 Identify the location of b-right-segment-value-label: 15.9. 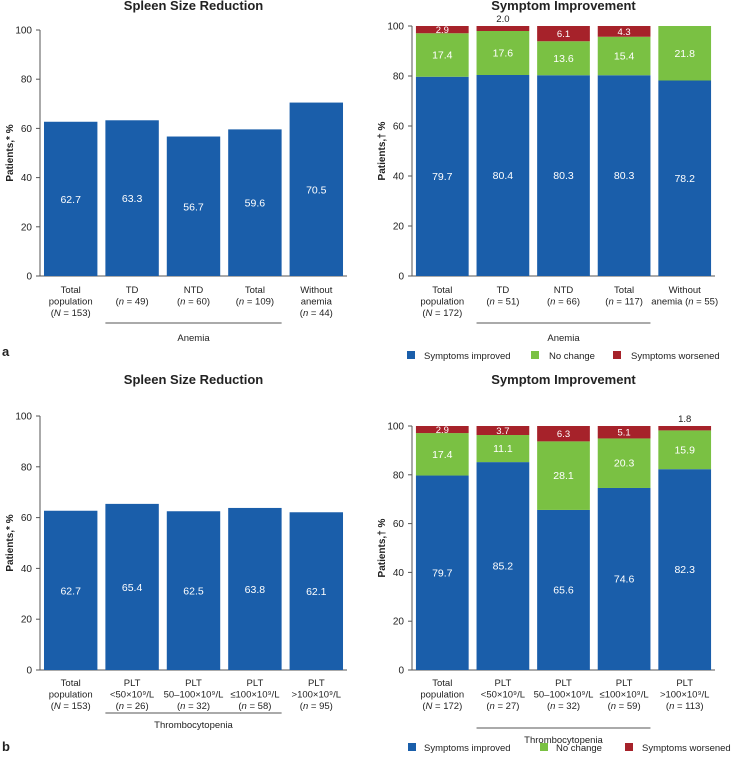
(684, 450).